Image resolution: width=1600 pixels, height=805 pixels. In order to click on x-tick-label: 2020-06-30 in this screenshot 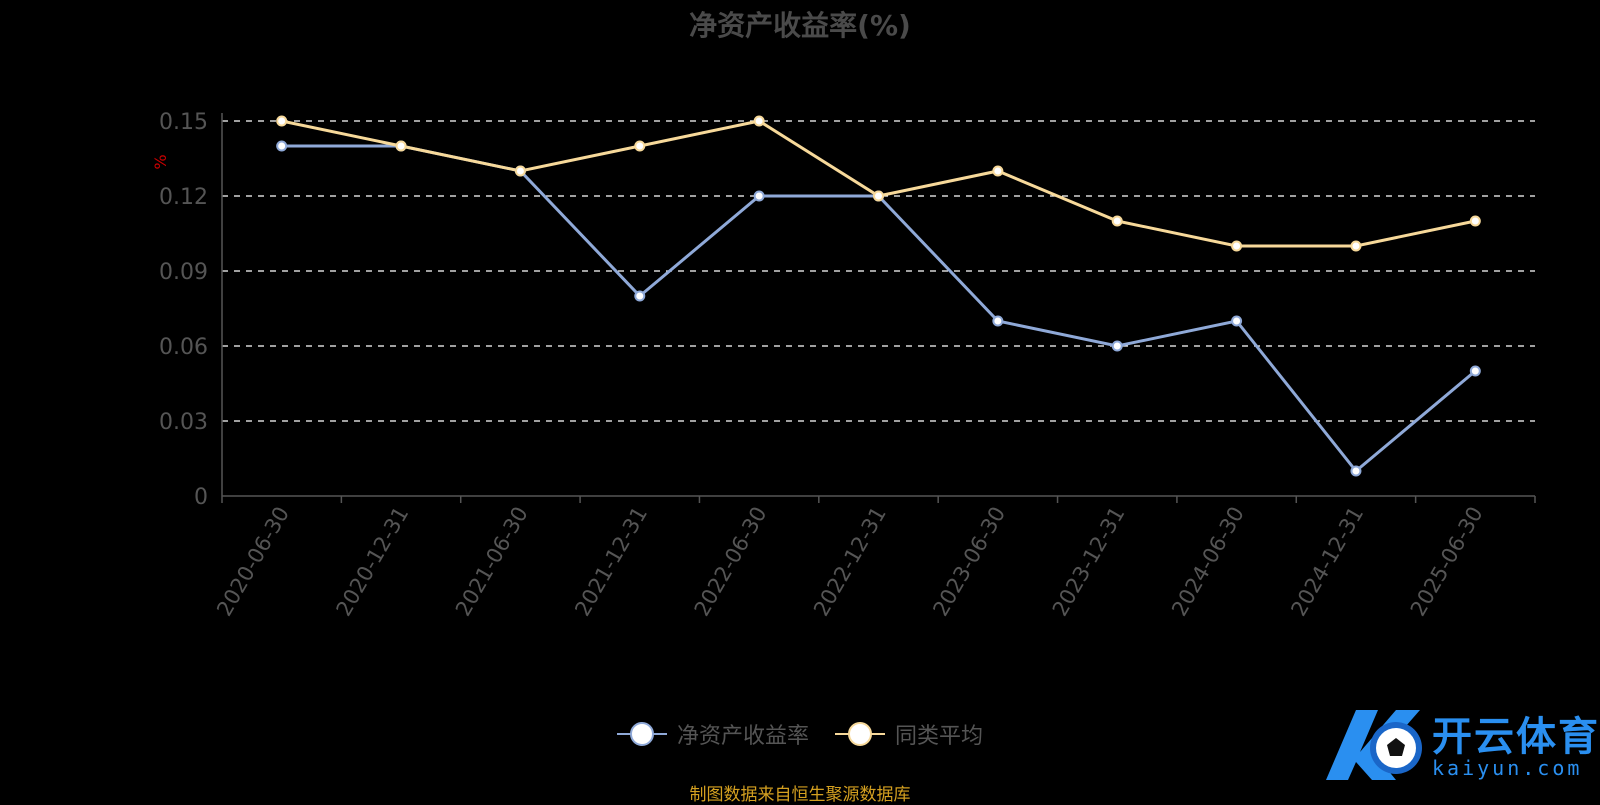, I will do `click(253, 562)`.